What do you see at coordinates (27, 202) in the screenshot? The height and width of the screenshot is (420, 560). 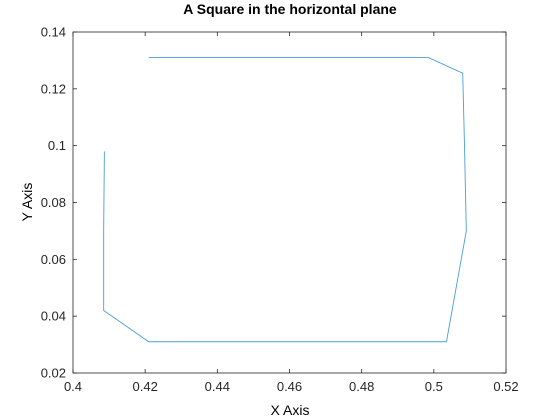 I see `y-axis-label: Y Axis` at bounding box center [27, 202].